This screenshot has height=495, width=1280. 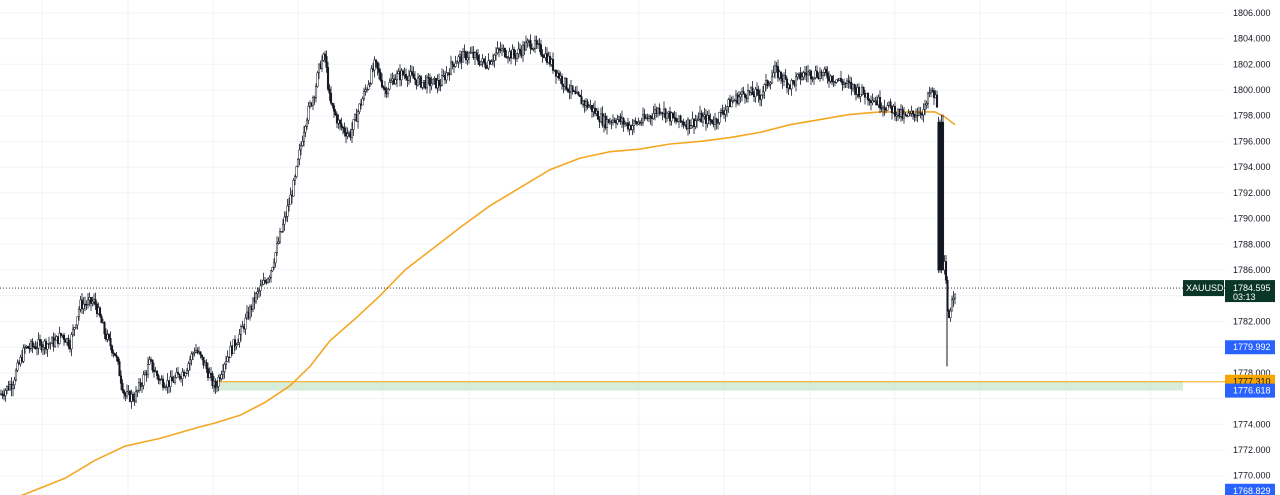 I want to click on price-axis, so click(x=1252, y=247).